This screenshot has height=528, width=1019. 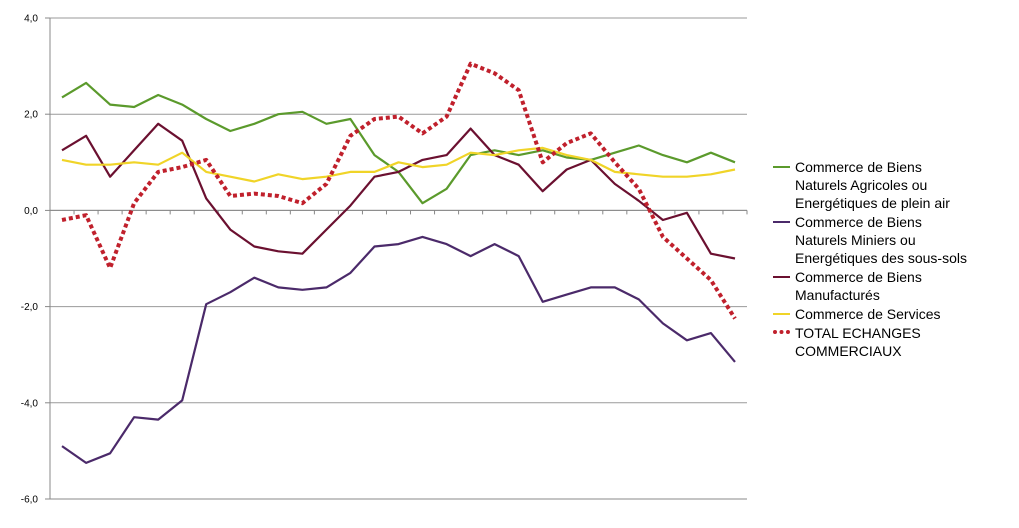 I want to click on legend-swatch-agricoles, so click(x=781, y=167).